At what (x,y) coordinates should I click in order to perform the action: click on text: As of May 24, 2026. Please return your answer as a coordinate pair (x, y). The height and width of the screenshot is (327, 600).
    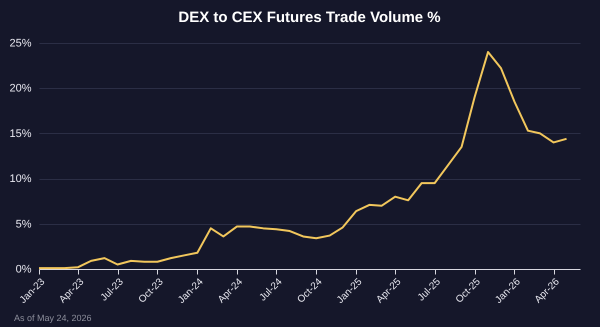
    Looking at the image, I should click on (53, 318).